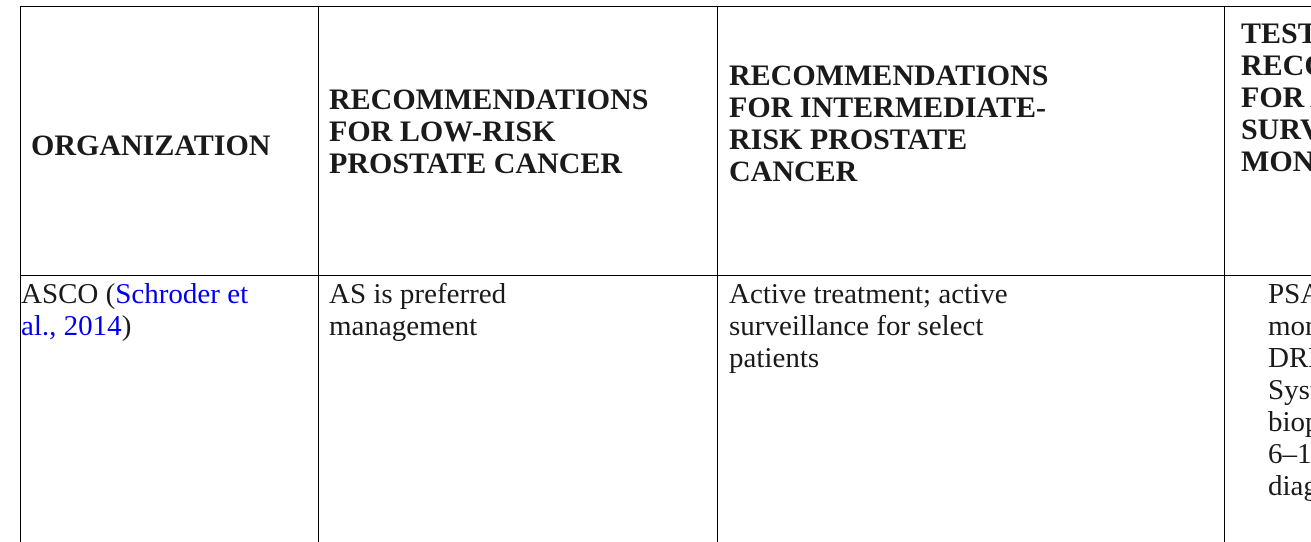 The image size is (1311, 542). I want to click on header-line: RISK PROSTATE, so click(848, 139).